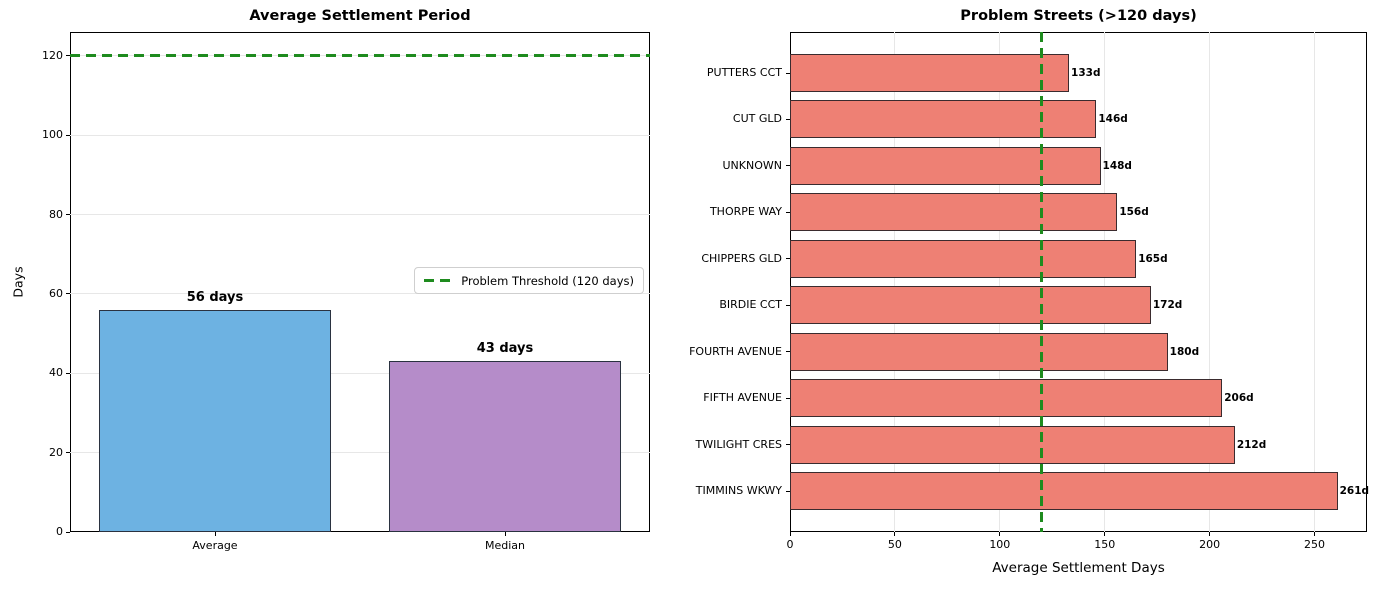 The image size is (1385, 590). I want to click on value-bar-average, so click(215, 420).